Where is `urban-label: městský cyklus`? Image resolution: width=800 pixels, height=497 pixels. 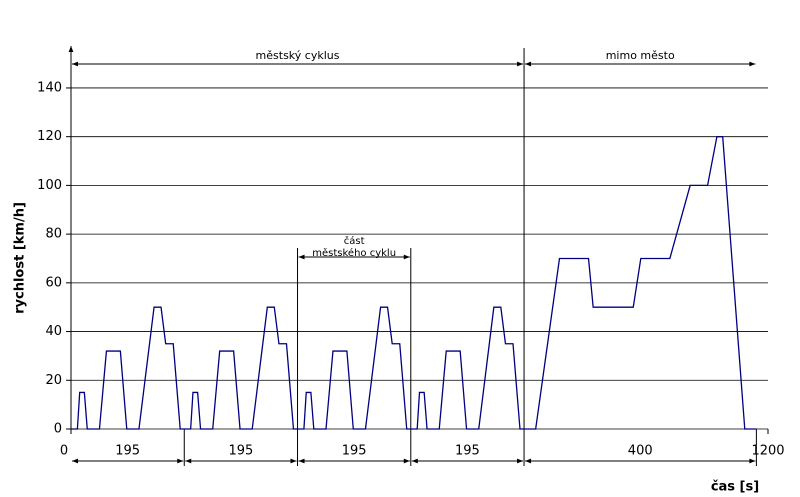
urban-label: městský cyklus is located at coordinates (298, 55).